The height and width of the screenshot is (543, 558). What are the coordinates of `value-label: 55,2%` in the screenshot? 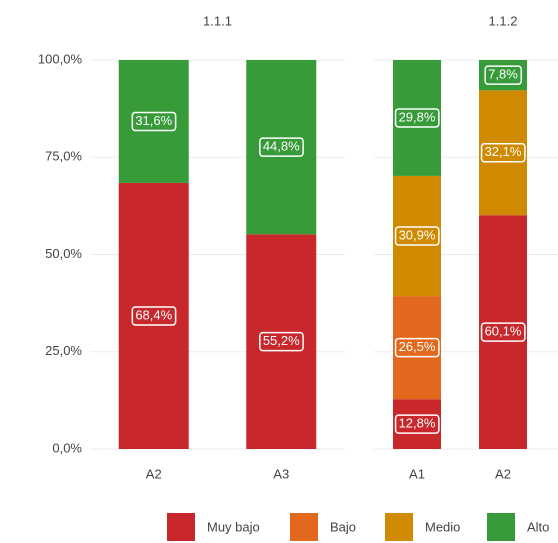 It's located at (281, 340).